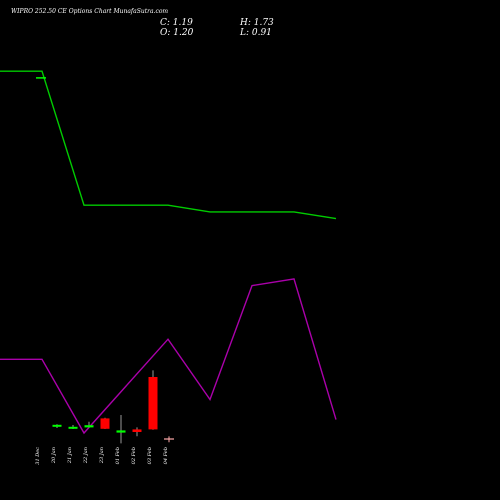 The height and width of the screenshot is (500, 500). I want to click on x-tick-label: 23 Jan, so click(102, 455).